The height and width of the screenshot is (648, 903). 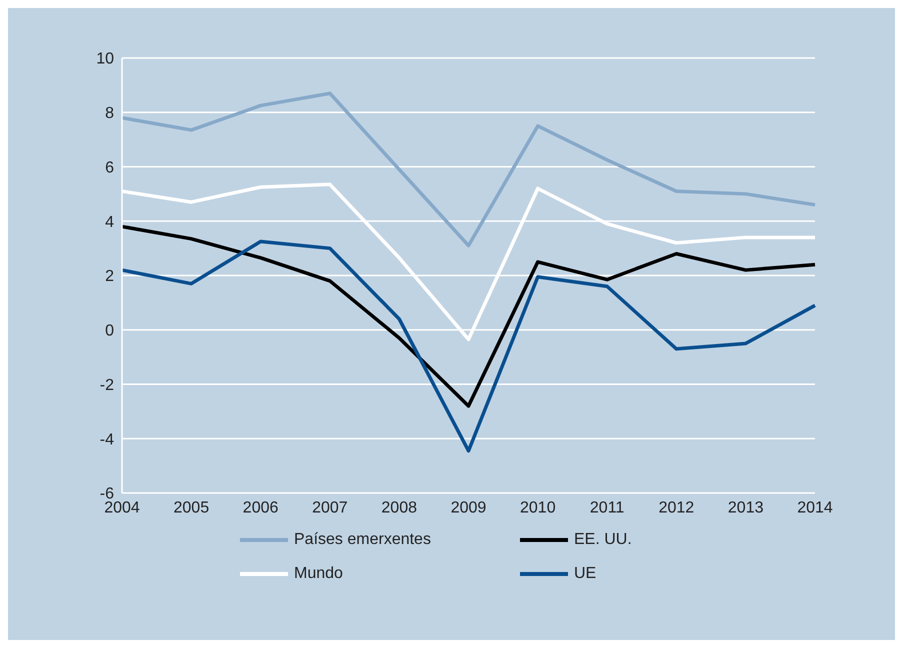 What do you see at coordinates (109, 277) in the screenshot?
I see `y-tick-label: 2` at bounding box center [109, 277].